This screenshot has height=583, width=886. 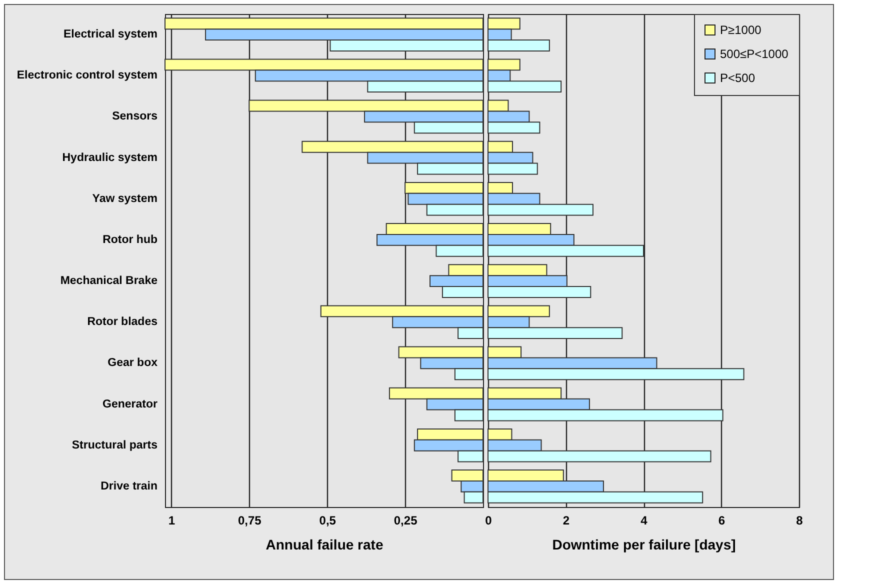 I want to click on y-tick-label: Rotor blades, so click(x=122, y=322).